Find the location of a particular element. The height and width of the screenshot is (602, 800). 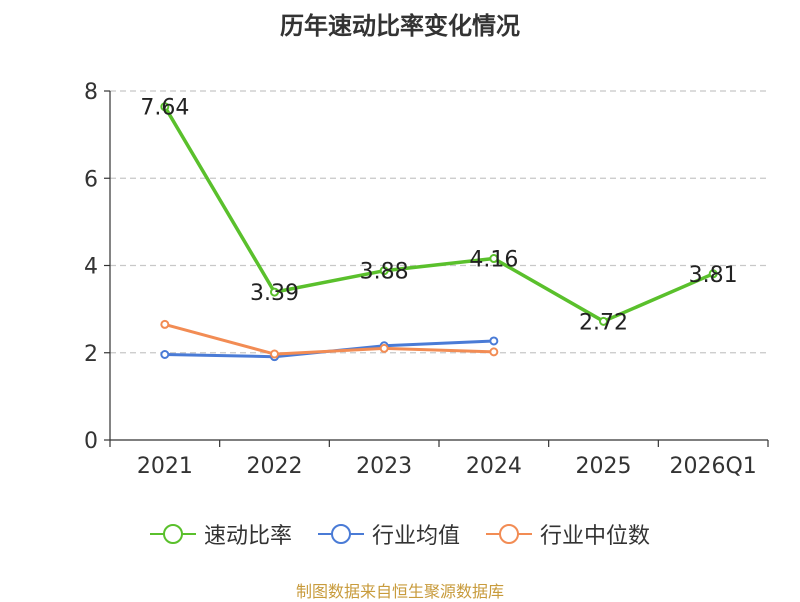

legend-item-quick-ratio: 速动比率 is located at coordinates (220, 534).